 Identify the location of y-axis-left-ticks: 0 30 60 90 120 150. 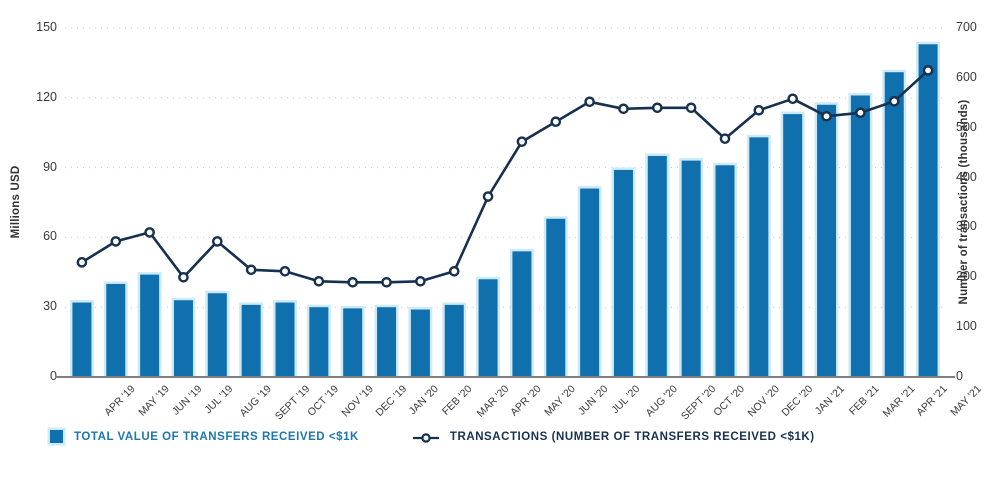
(28, 238).